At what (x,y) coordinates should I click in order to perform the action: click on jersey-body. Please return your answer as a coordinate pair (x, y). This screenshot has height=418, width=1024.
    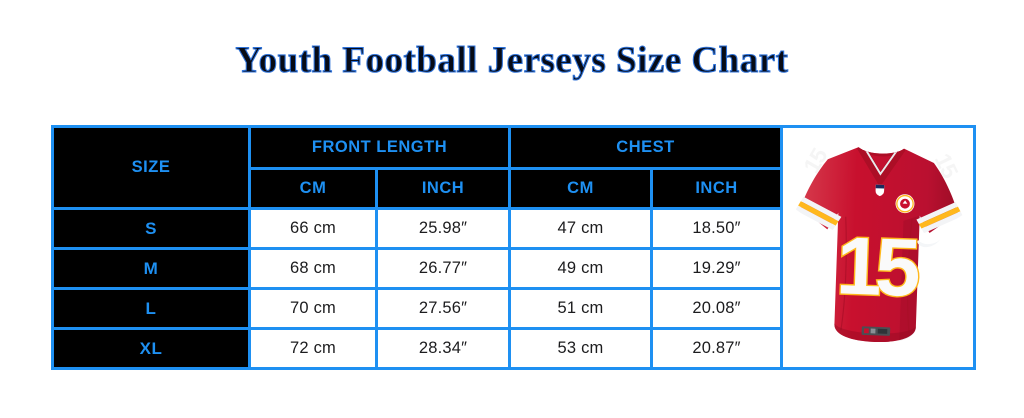
    Looking at the image, I should click on (879, 245).